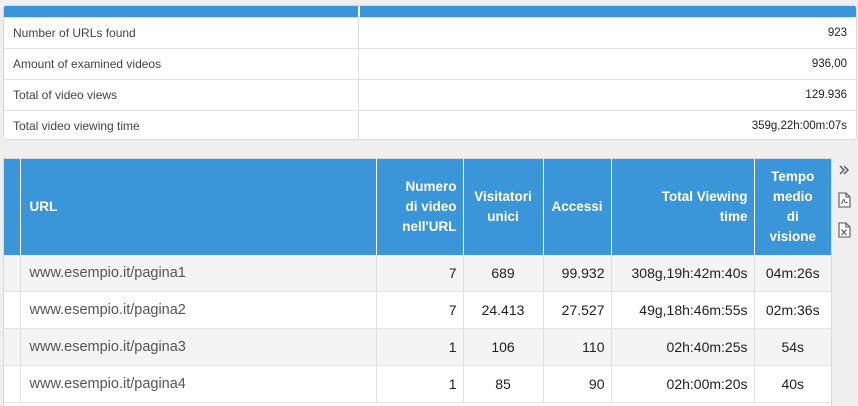 Image resolution: width=858 pixels, height=406 pixels. What do you see at coordinates (430, 63) in the screenshot?
I see `summary-row: Amount of examined videos 936,00` at bounding box center [430, 63].